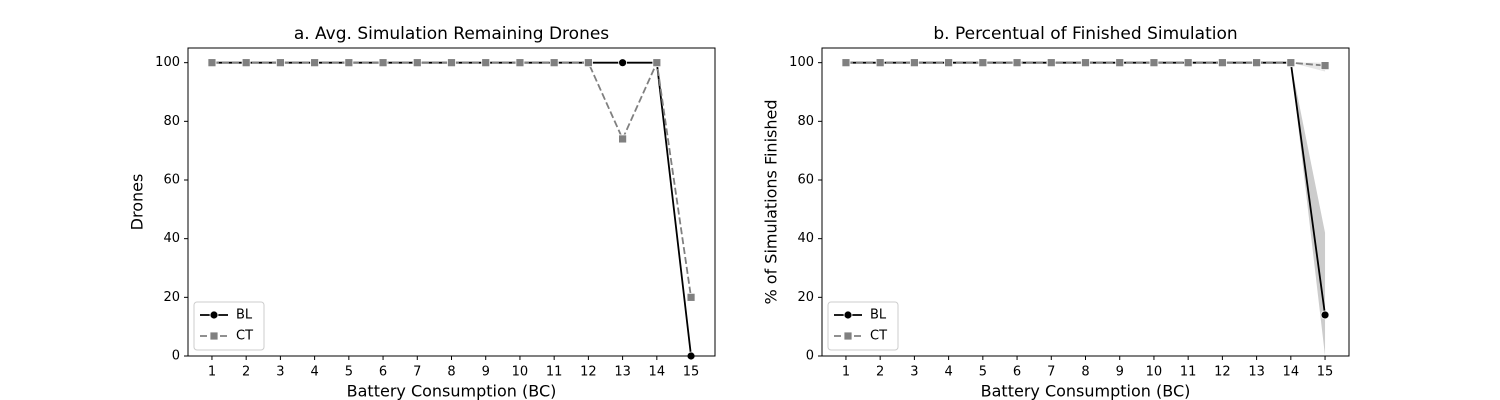 This screenshot has width=1500, height=400. I want to click on y-axis-label: % of Simulations Finished, so click(771, 202).